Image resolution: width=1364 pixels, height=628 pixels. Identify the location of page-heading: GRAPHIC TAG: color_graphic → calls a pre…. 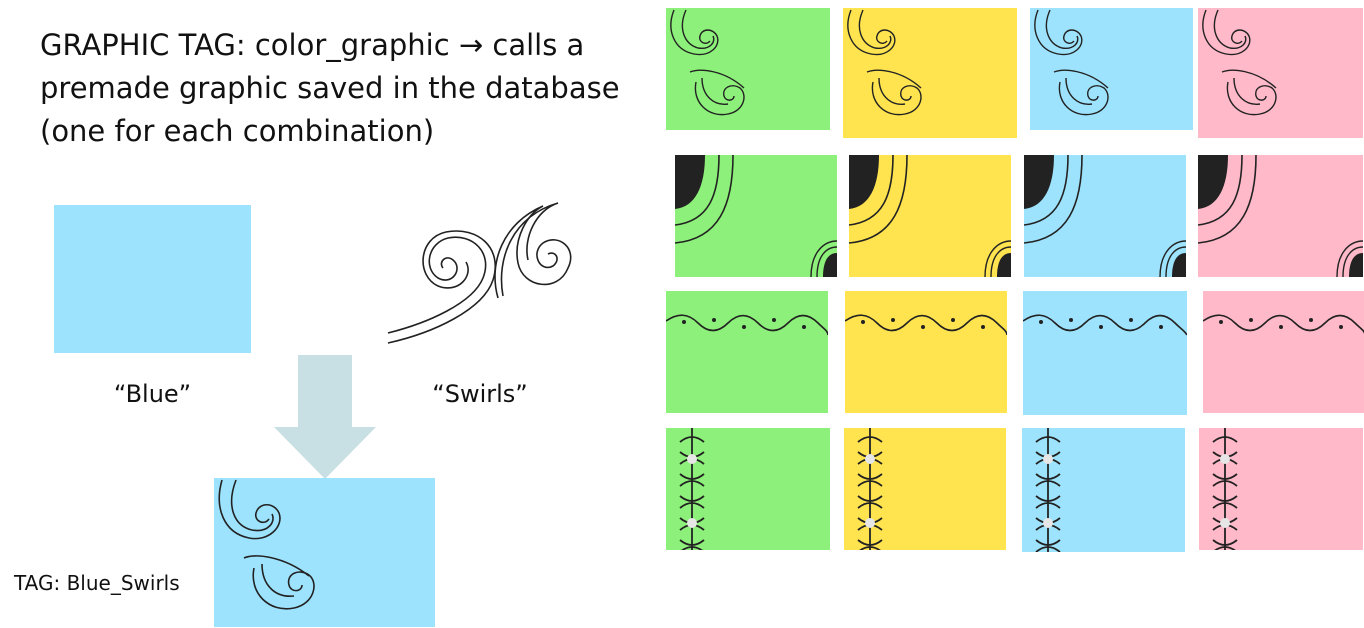
(340, 88).